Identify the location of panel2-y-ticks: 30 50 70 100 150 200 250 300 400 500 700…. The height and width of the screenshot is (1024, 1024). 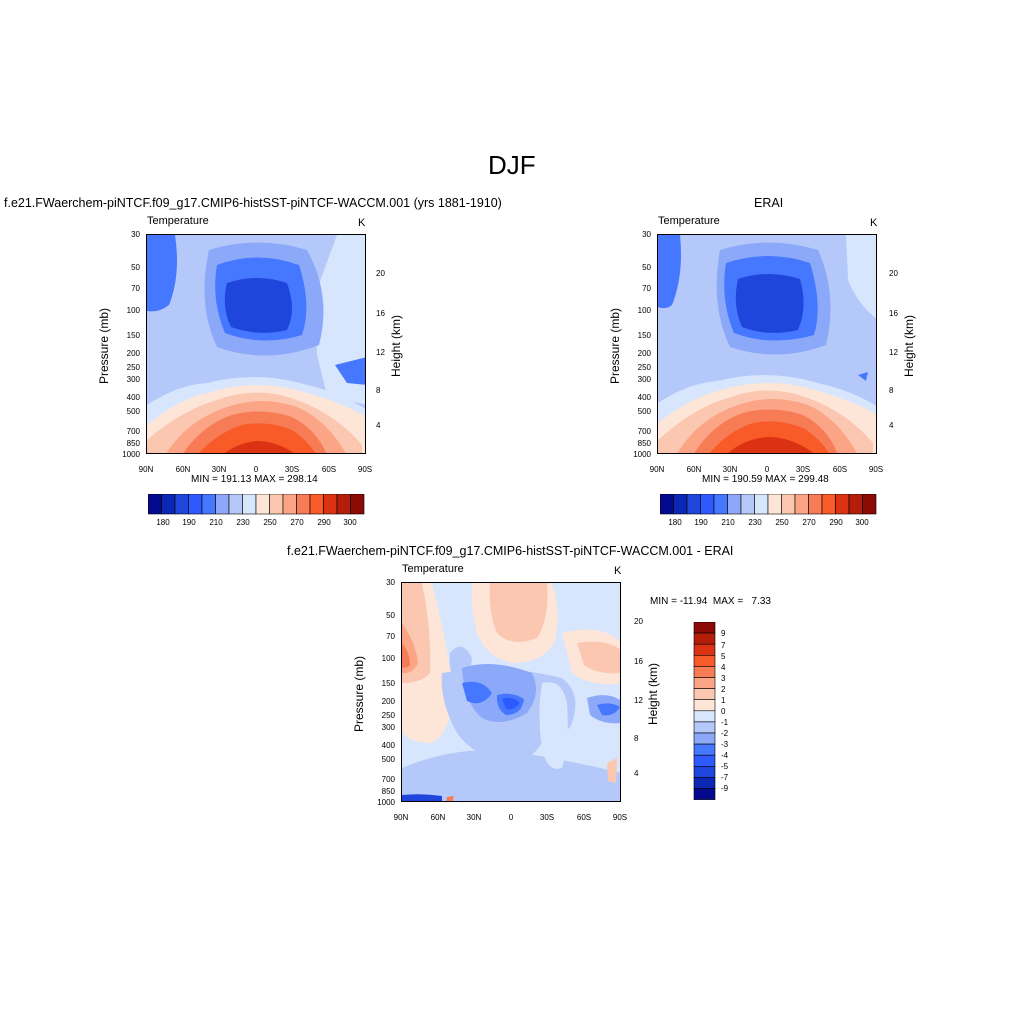
(642, 344).